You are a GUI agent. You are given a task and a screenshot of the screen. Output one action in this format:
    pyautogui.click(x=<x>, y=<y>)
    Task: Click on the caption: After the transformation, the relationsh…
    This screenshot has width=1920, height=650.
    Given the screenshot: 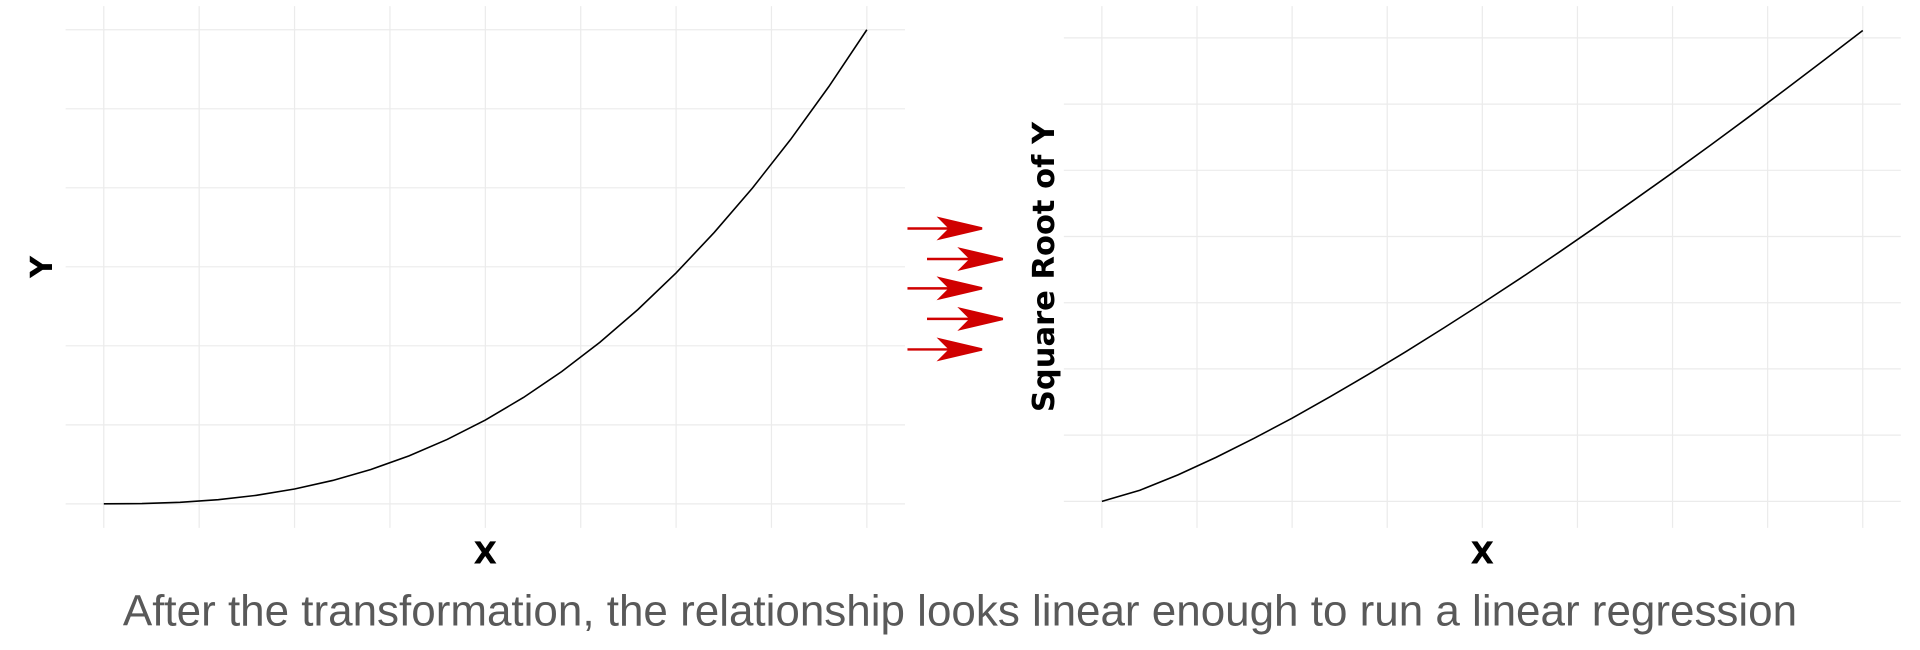 What is the action you would take?
    pyautogui.click(x=960, y=611)
    